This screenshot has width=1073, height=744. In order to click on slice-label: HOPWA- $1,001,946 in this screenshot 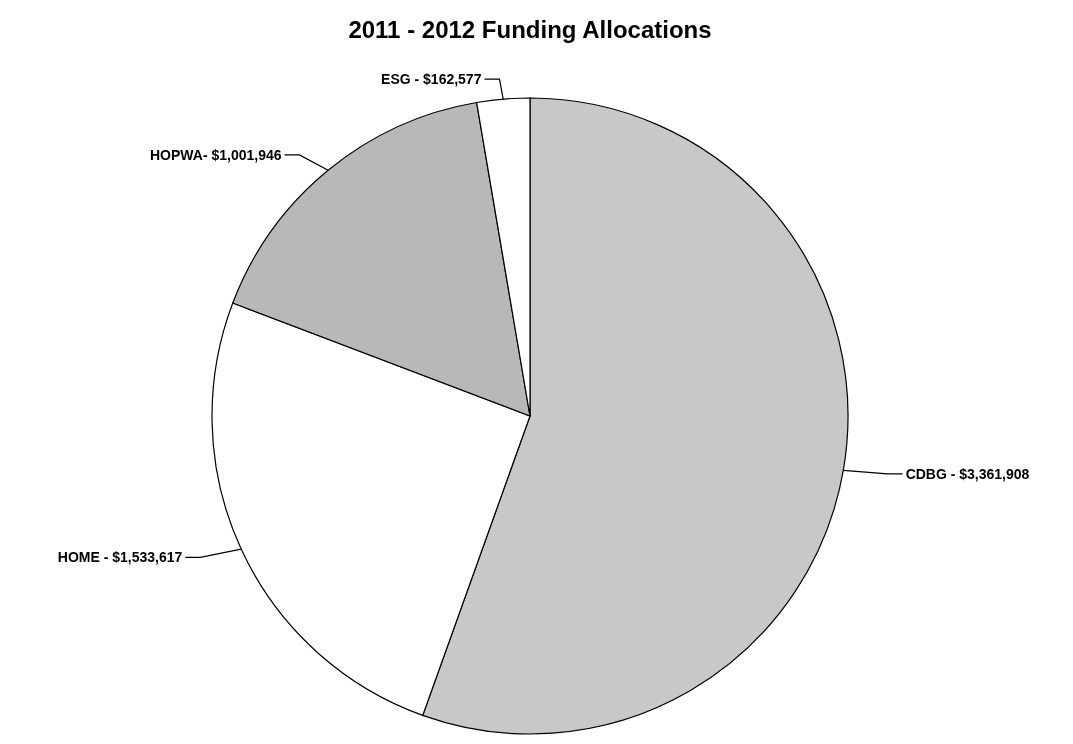, I will do `click(215, 154)`.